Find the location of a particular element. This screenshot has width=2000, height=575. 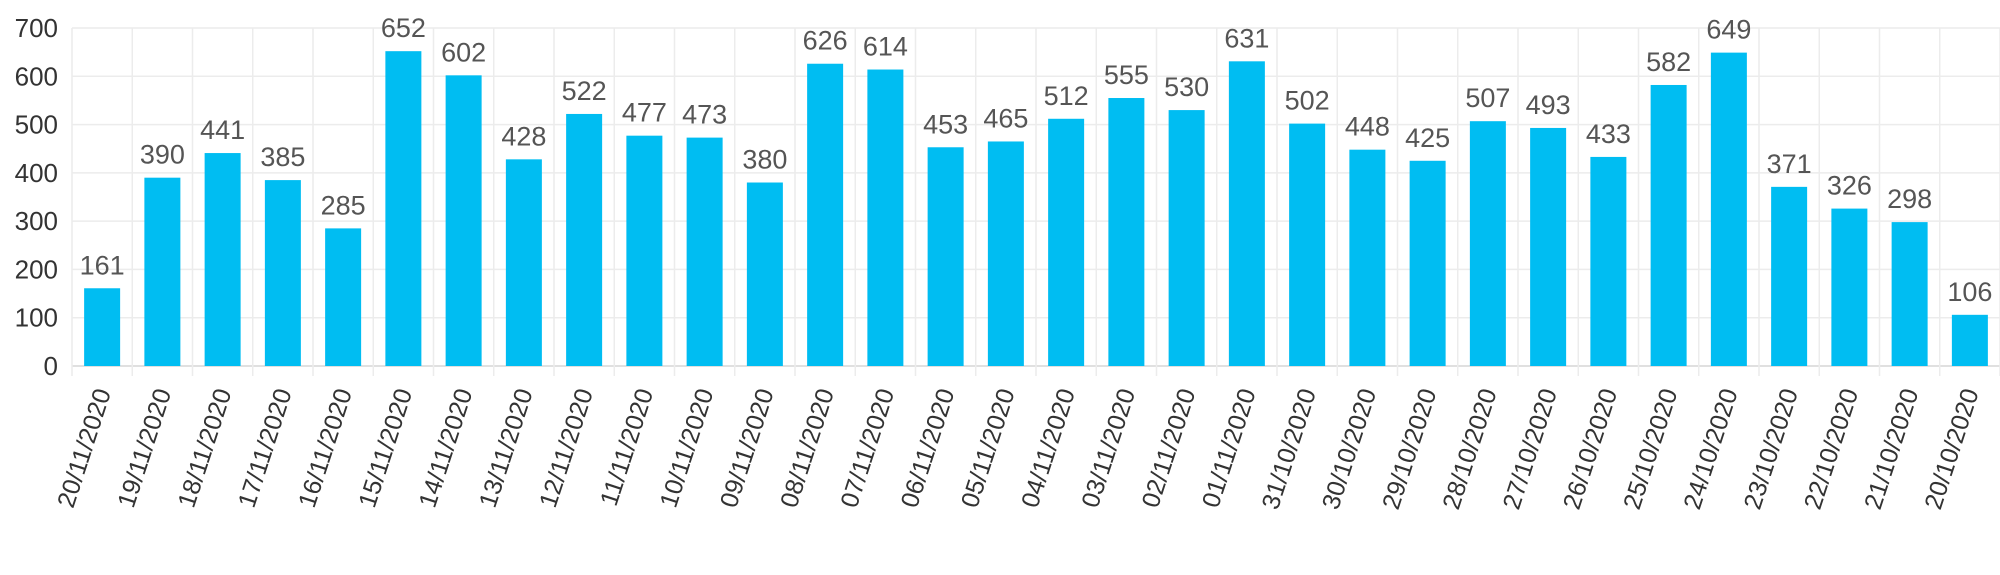

x-tick-label: 12/11/2020 is located at coordinates (566, 448).